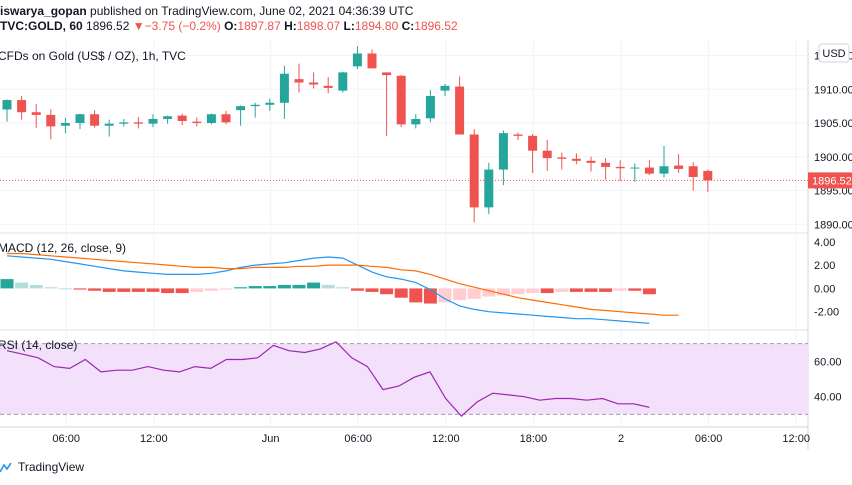 The image size is (852, 485). I want to click on price-tick-label: 1900.00, so click(833, 158).